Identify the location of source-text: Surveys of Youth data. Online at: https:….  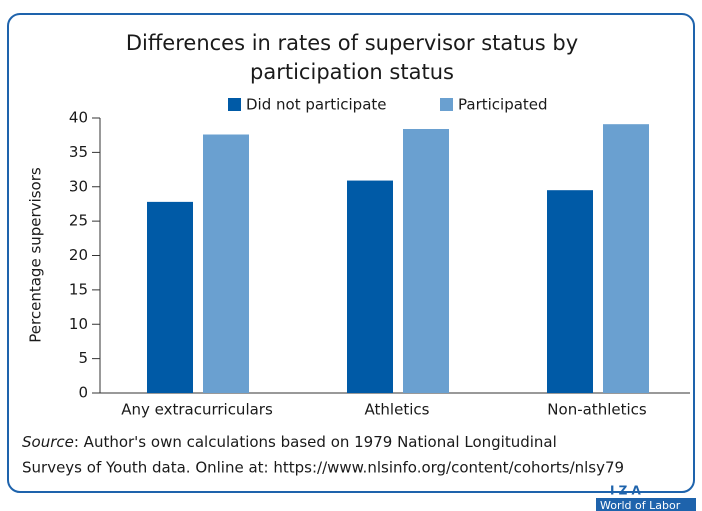
(323, 468).